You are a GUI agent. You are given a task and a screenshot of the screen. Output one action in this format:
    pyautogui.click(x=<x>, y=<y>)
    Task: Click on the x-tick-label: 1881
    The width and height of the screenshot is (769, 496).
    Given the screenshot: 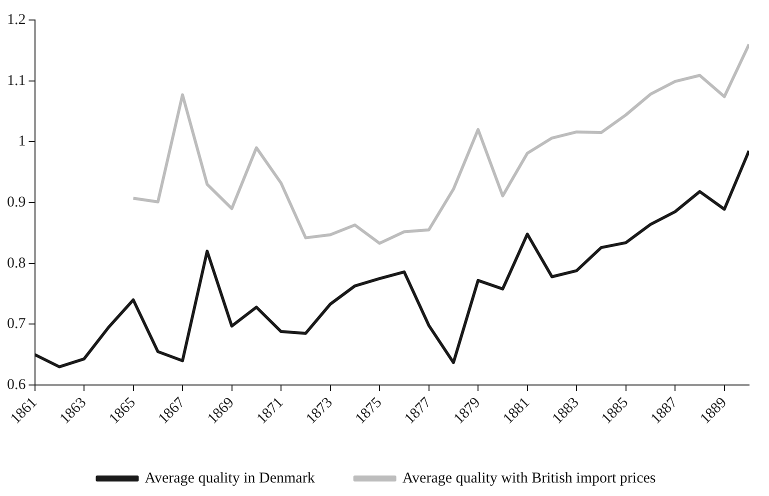 What is the action you would take?
    pyautogui.click(x=516, y=411)
    